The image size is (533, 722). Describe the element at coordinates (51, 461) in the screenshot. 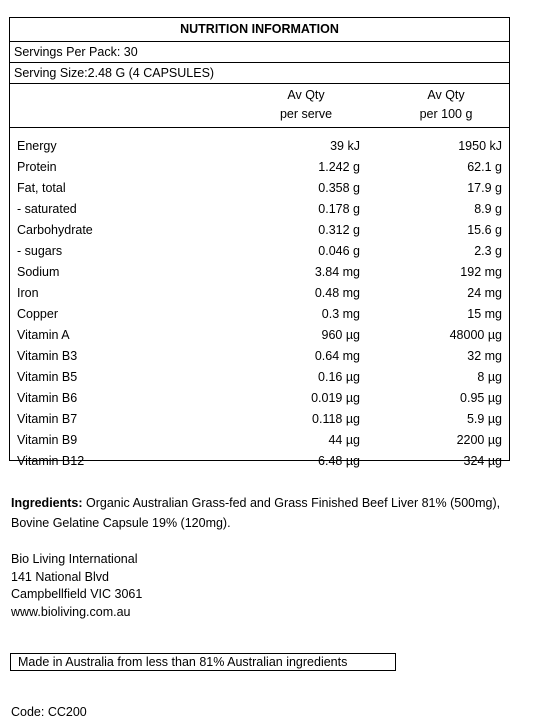

I see `nutrient-name: Vitamin B12` at that location.